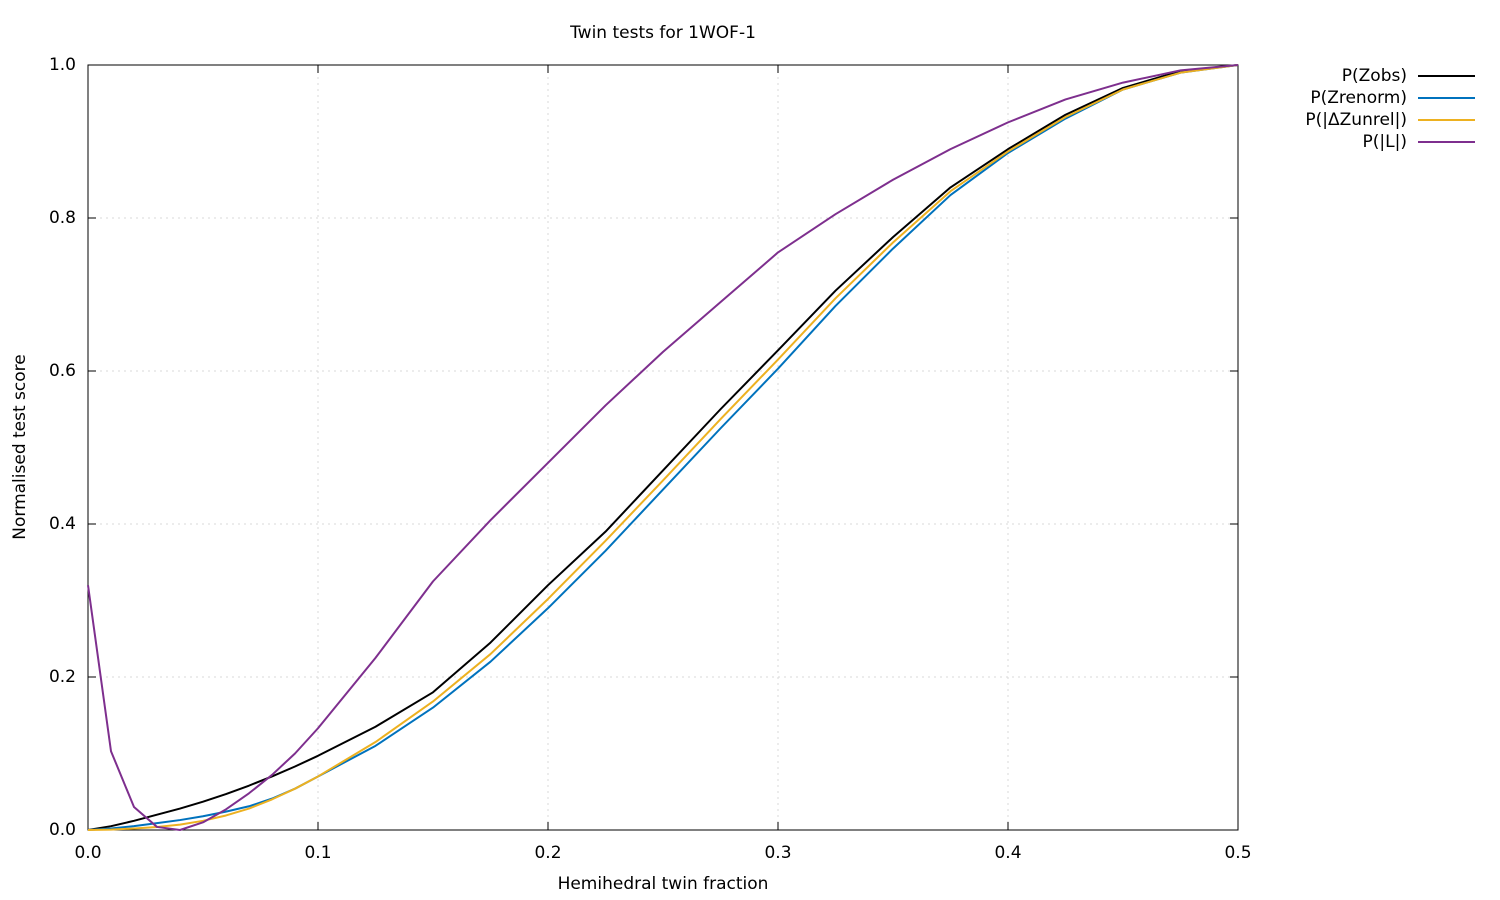 This screenshot has width=1500, height=900. I want to click on y-tick-label: 1.0, so click(62, 65).